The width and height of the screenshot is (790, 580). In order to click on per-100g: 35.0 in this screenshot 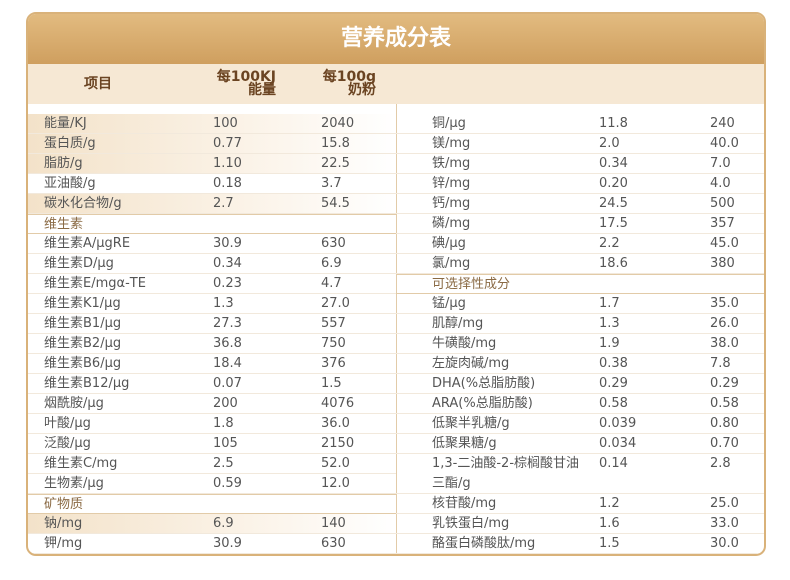, I will do `click(724, 303)`.